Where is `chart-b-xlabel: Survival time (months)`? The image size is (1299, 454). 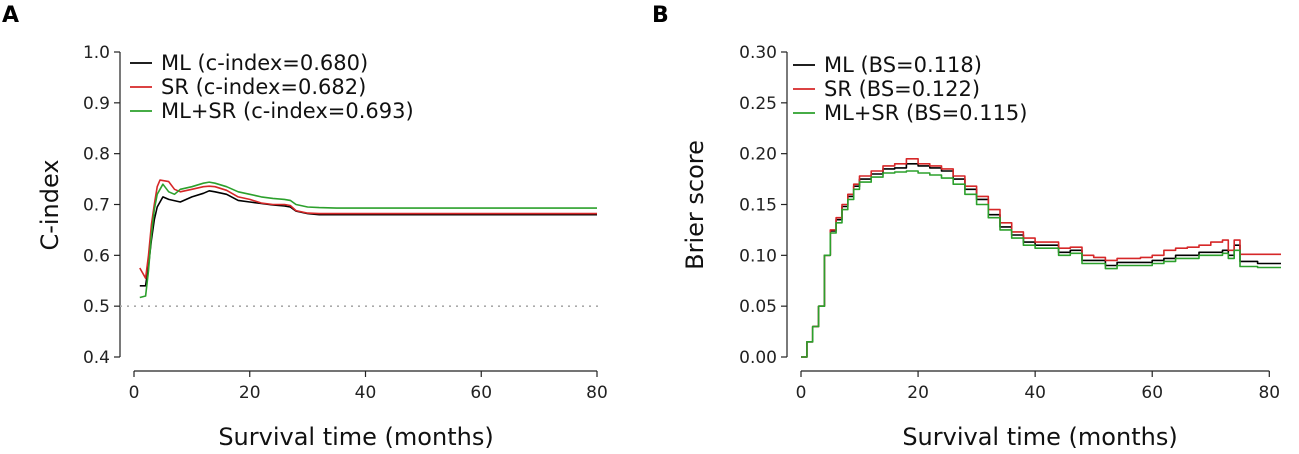 chart-b-xlabel: Survival time (months) is located at coordinates (1039, 437).